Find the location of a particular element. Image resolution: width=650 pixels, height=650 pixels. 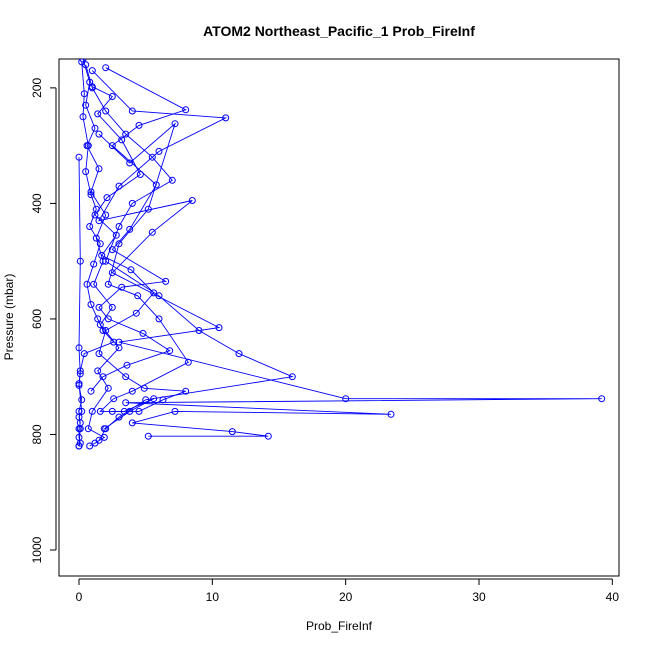

y-tick-label: 400 is located at coordinates (37, 203).